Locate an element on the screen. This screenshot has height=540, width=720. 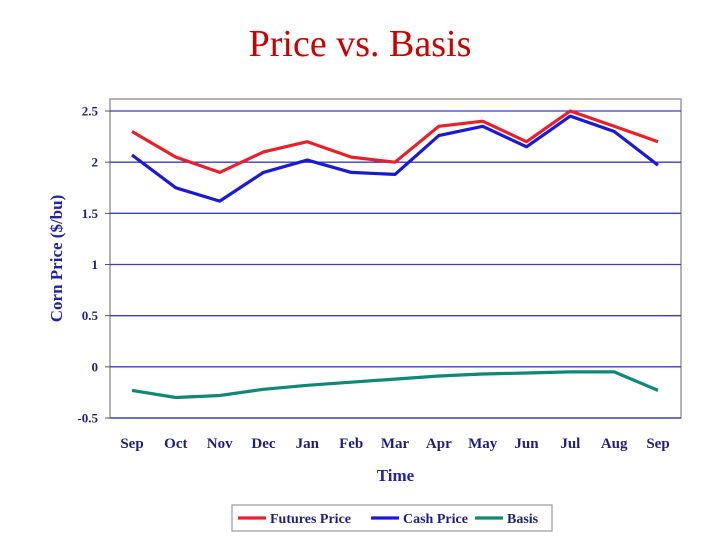
y-tick-label: -0.5 is located at coordinates (87, 418).